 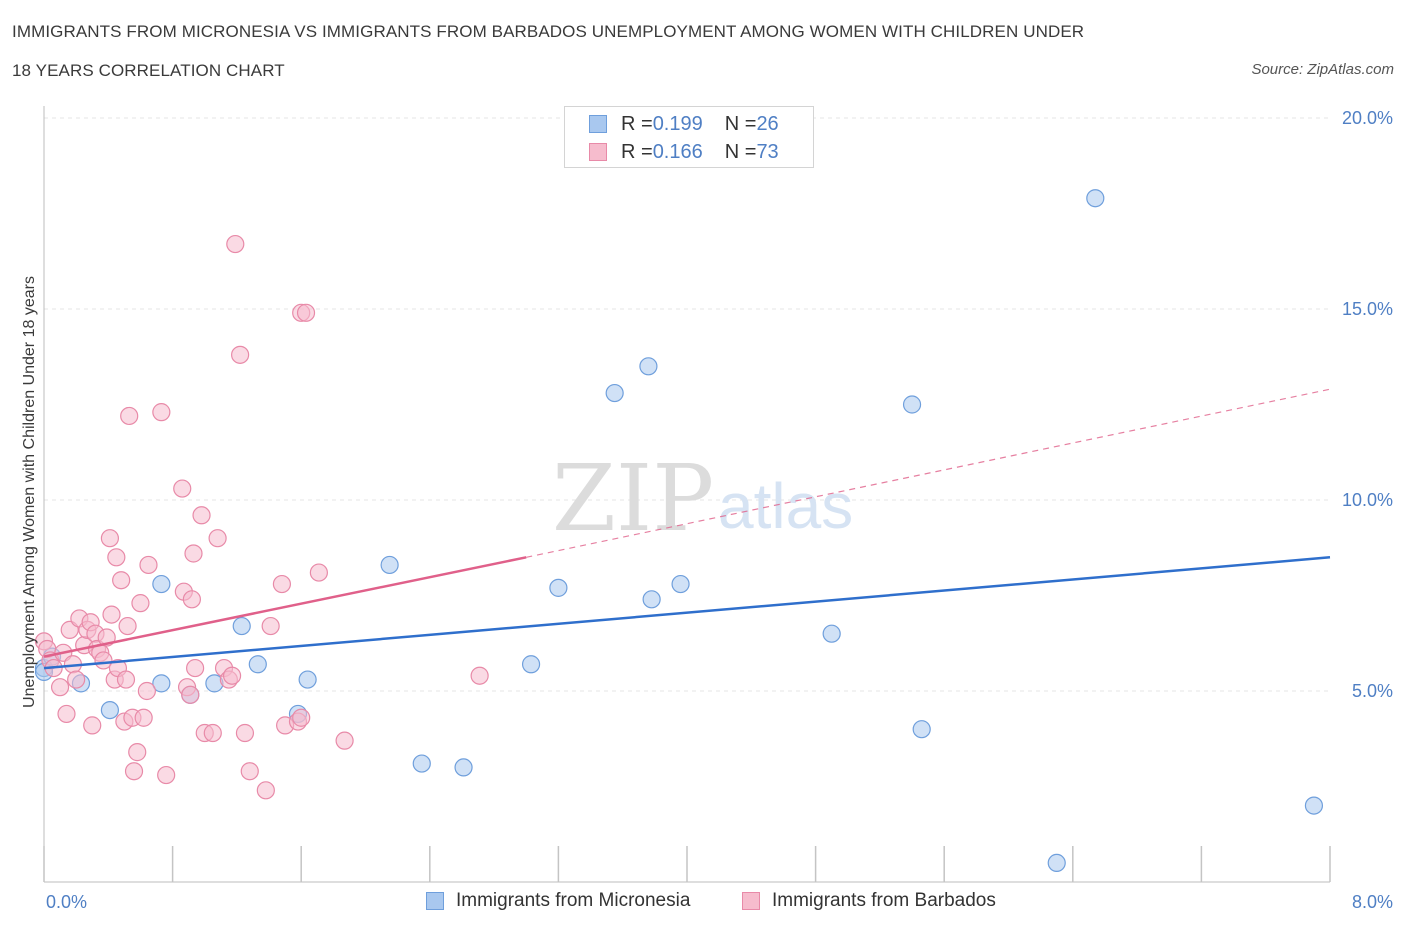 I want to click on series-legend-micronesia: Immigrants from Micronesia, so click(x=558, y=901).